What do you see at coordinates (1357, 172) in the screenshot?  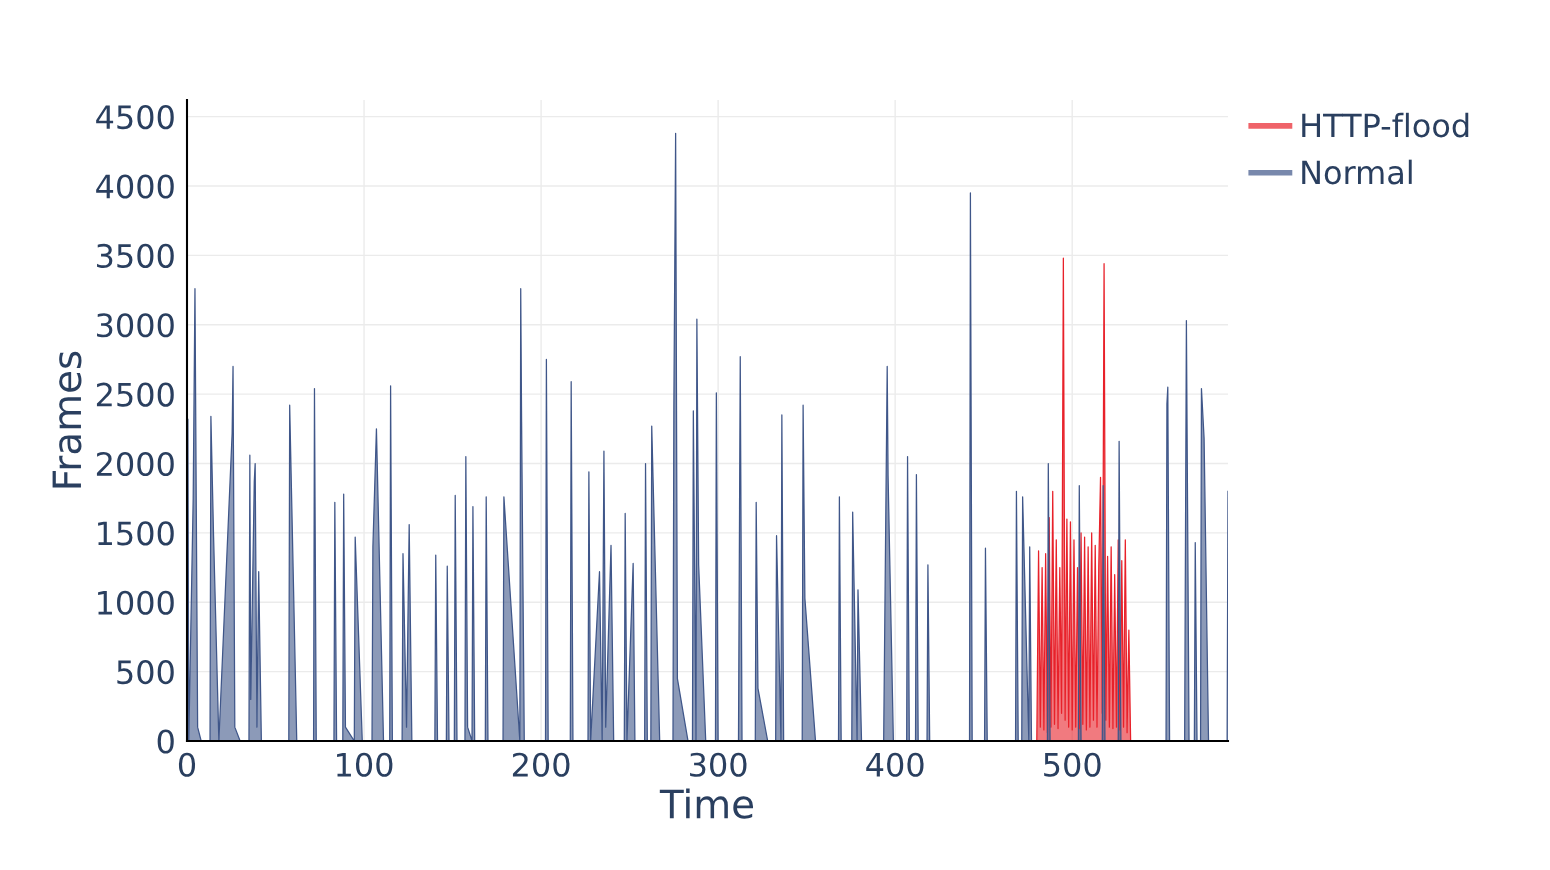 I see `legend-label: Normal` at bounding box center [1357, 172].